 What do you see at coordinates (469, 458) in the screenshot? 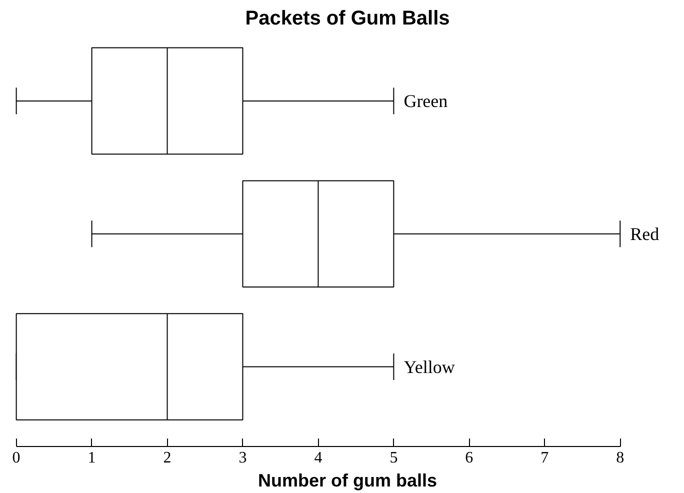
I see `x-tick-label: 6` at bounding box center [469, 458].